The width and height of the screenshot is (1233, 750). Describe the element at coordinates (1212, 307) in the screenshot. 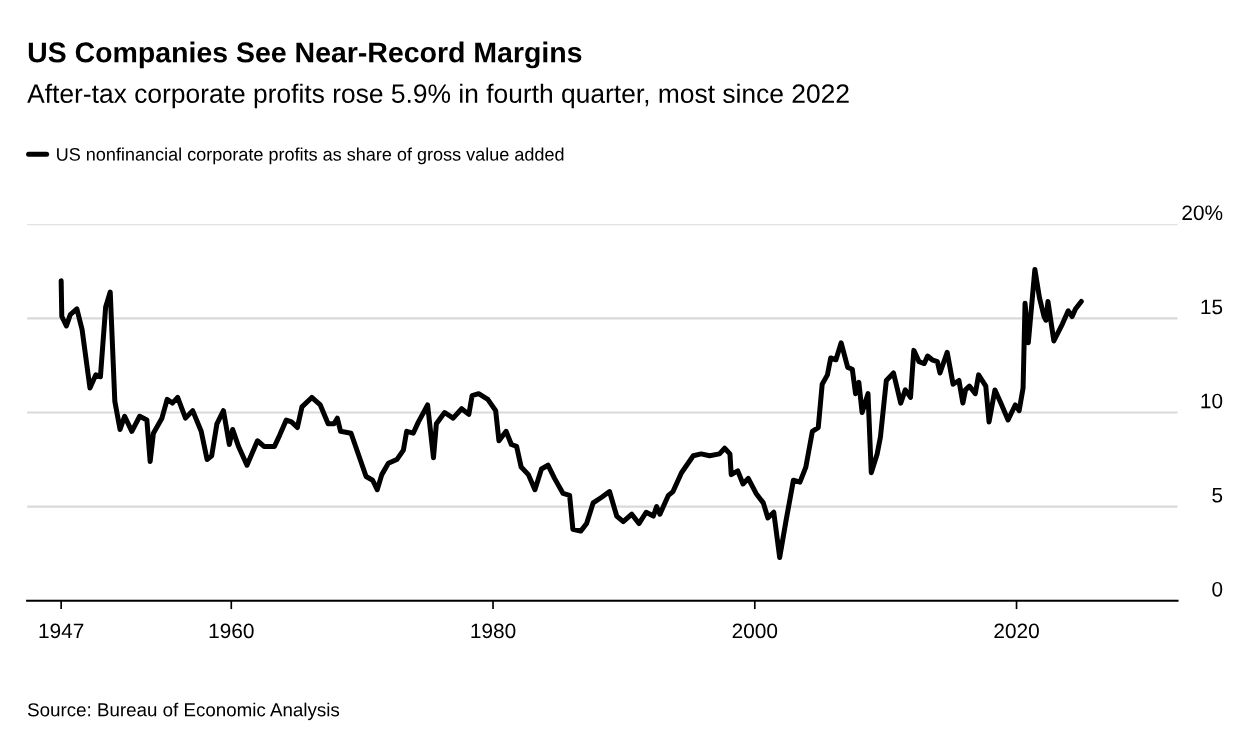

I see `y-tick-label: 15` at that location.